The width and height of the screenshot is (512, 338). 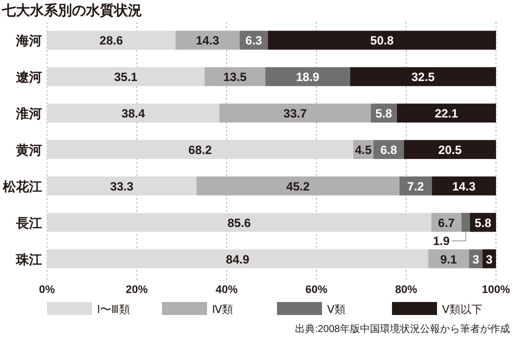 What do you see at coordinates (47, 290) in the screenshot?
I see `x-tick-label: 0%` at bounding box center [47, 290].